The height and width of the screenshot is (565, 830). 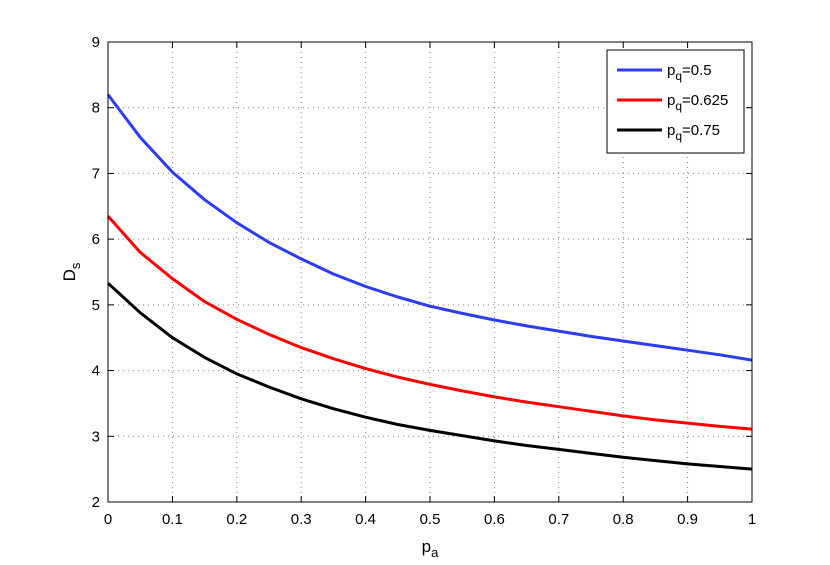 I want to click on y-axis-label: Ds, so click(x=71, y=271).